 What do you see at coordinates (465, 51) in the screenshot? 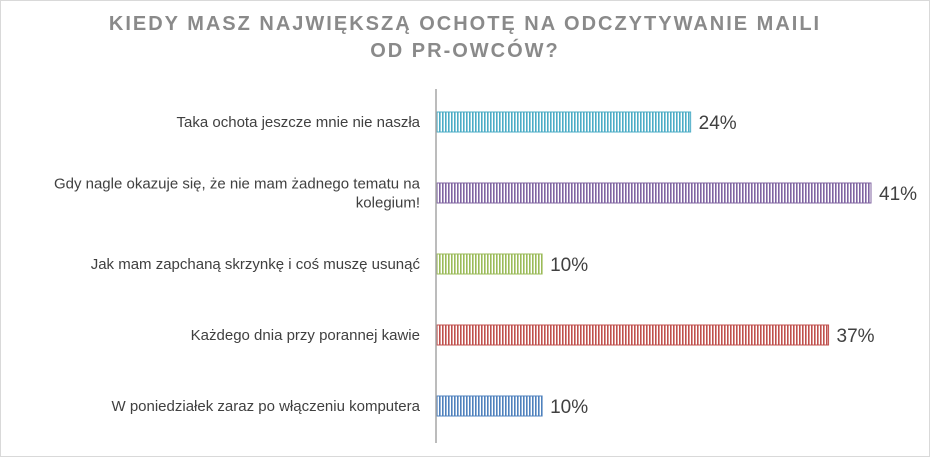
I see `chart-title-line-2: OD PR-OWCÓW?` at bounding box center [465, 51].